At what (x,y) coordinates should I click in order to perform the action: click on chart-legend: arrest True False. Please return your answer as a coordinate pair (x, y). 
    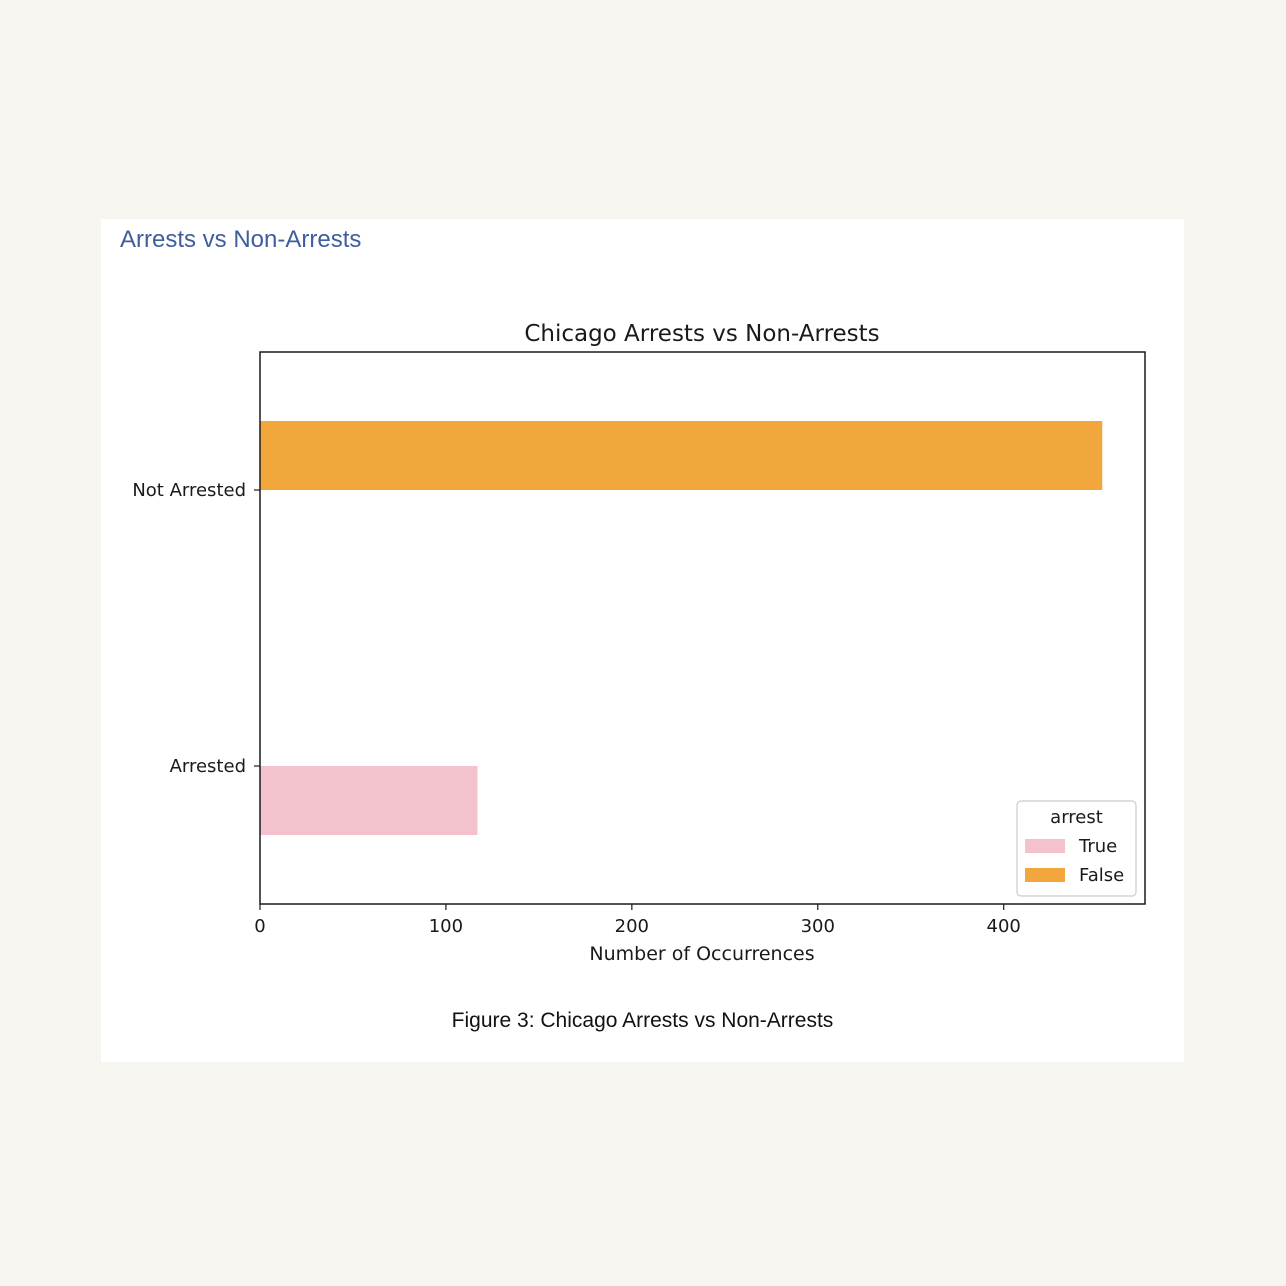
    Looking at the image, I should click on (1076, 848).